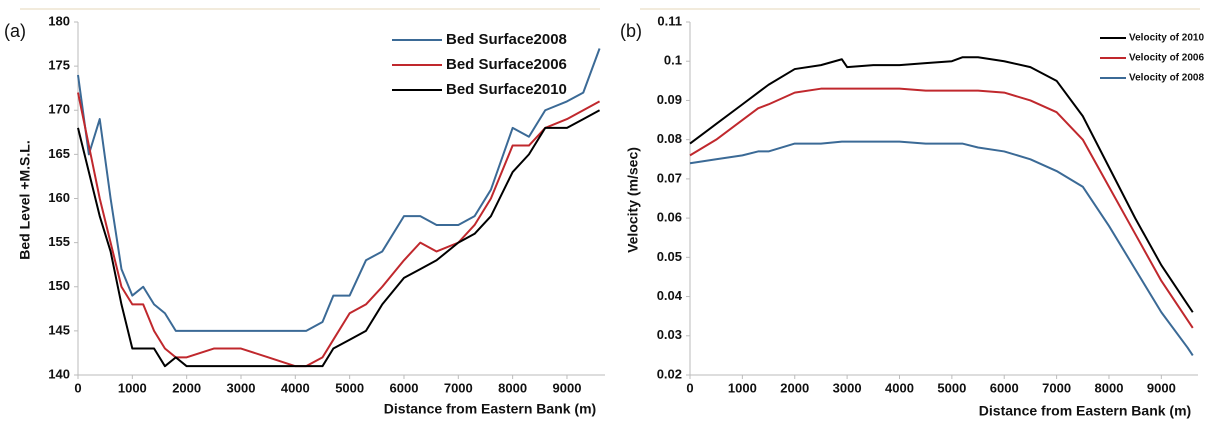  Describe the element at coordinates (59, 285) in the screenshot. I see `y-tick-label: 150` at that location.